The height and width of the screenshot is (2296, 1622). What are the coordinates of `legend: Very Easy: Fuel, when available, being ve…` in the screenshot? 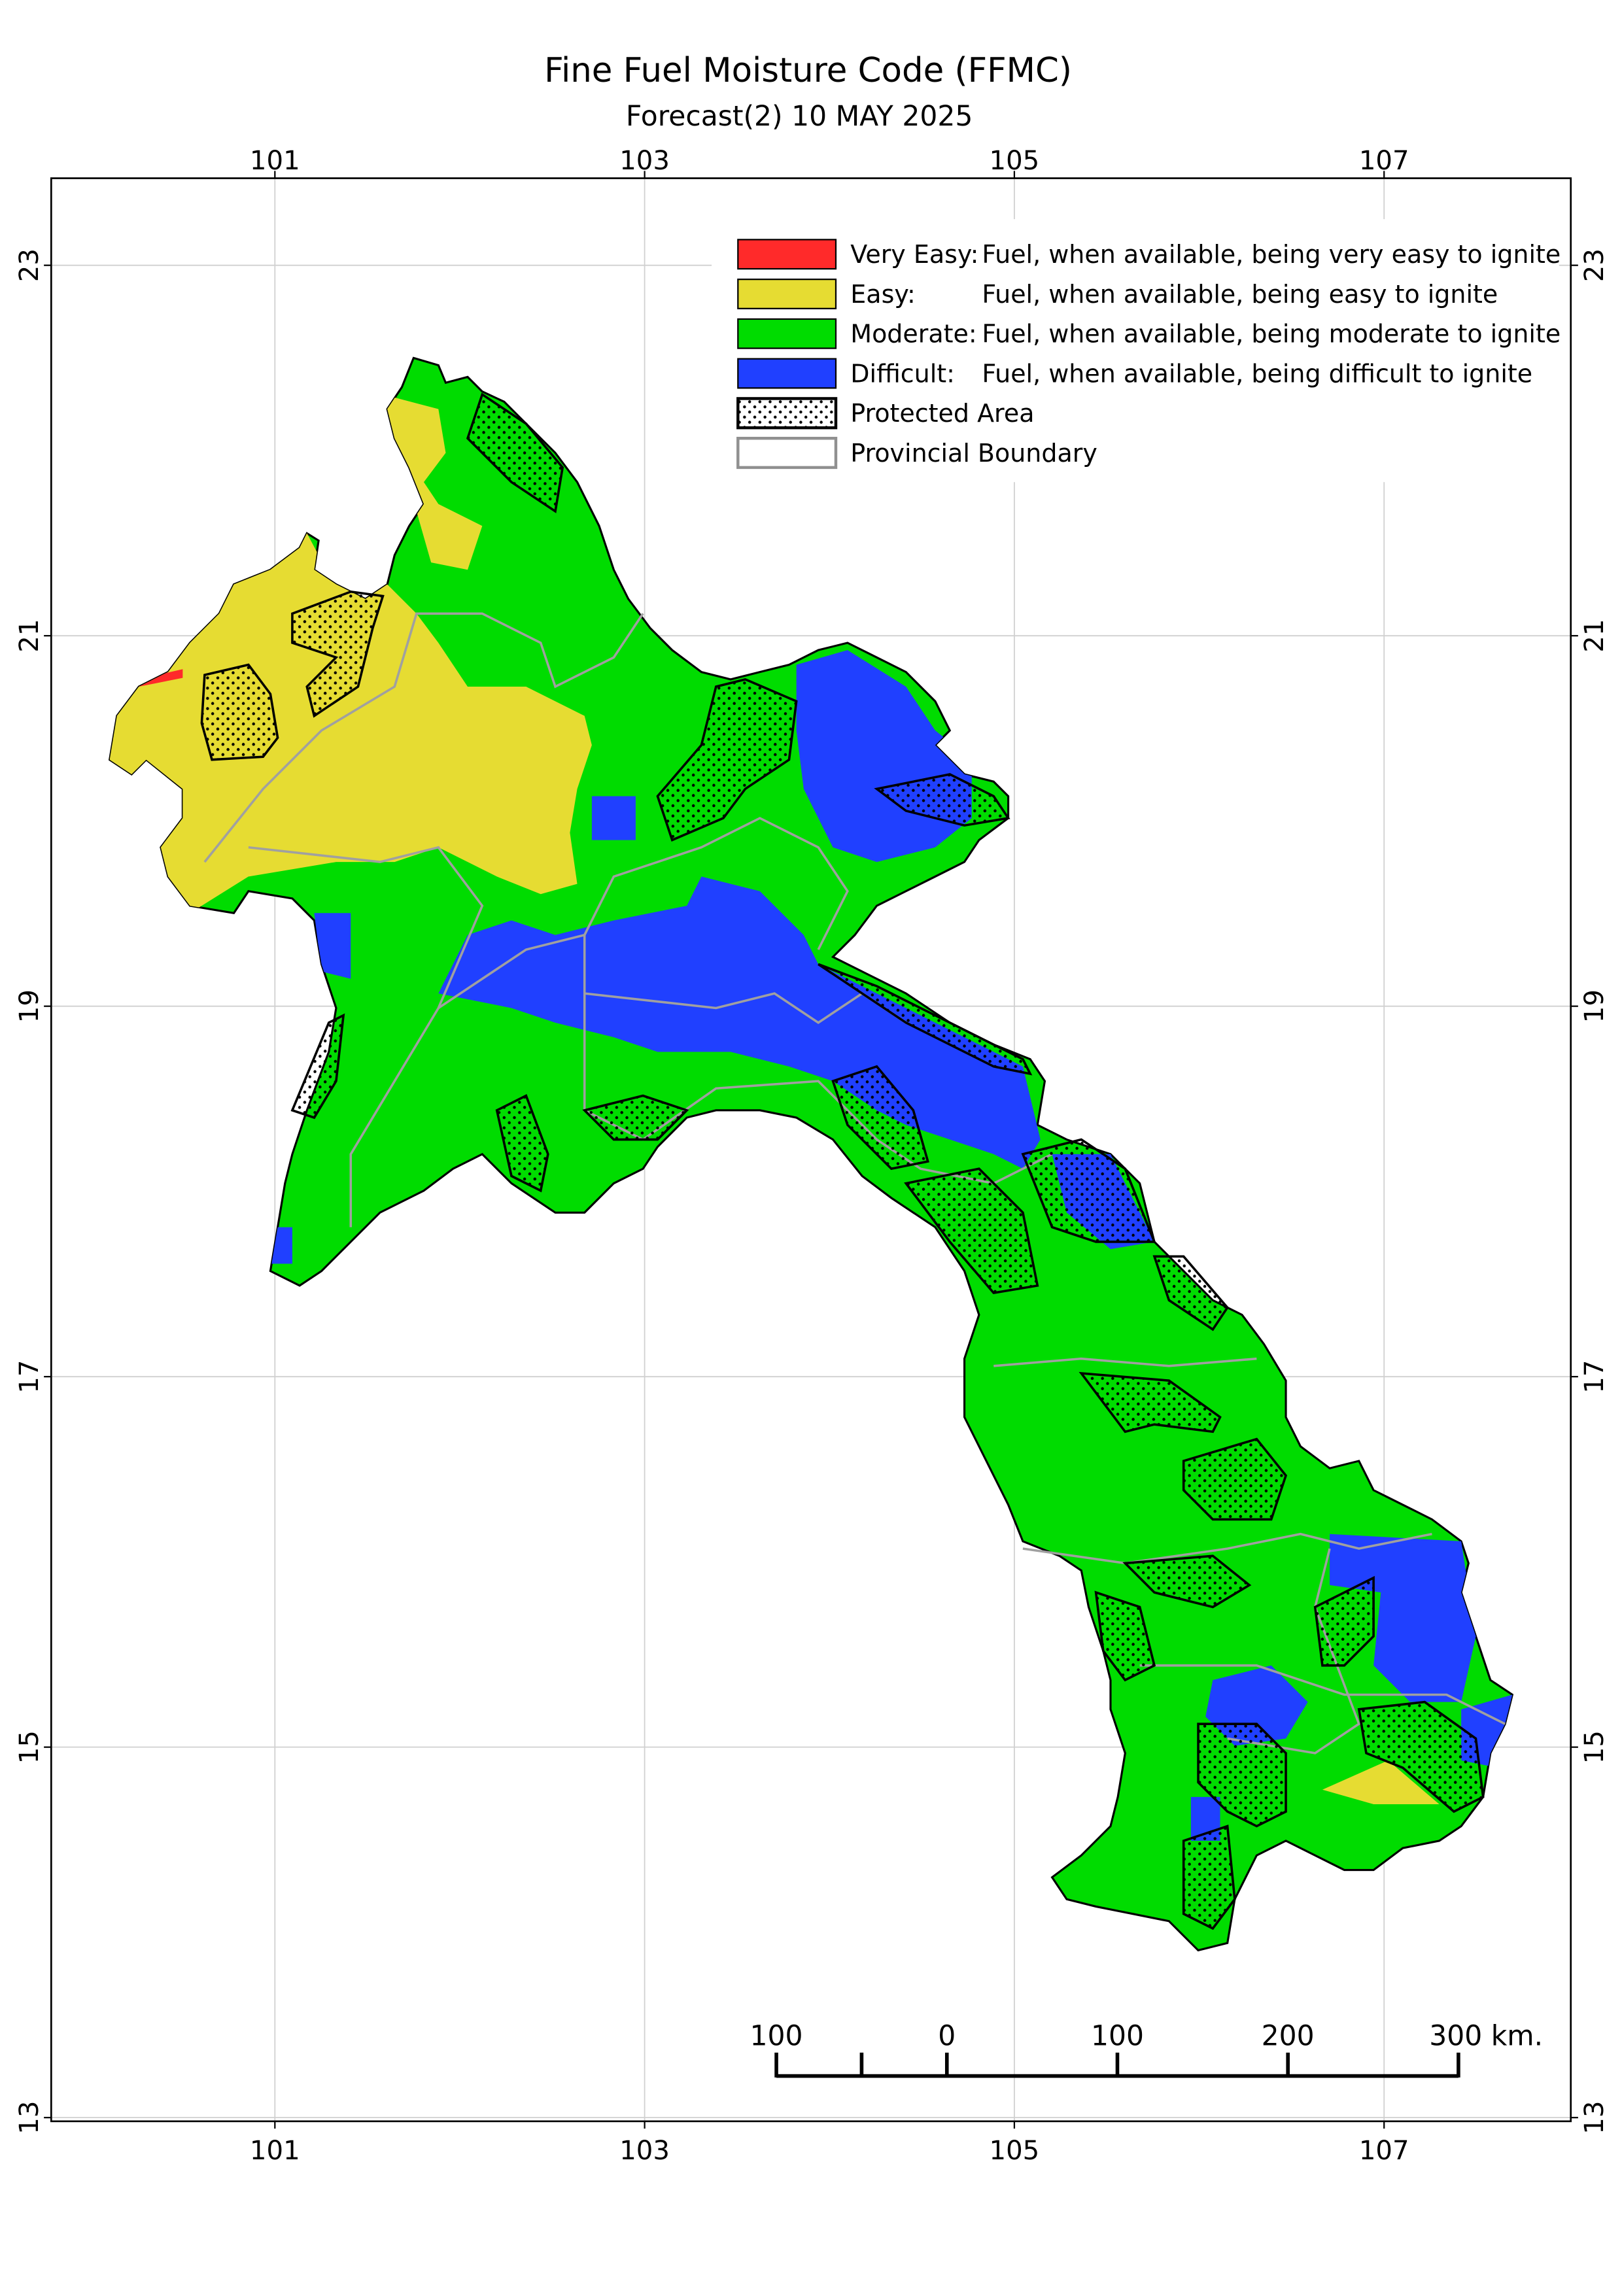 It's located at (1136, 351).